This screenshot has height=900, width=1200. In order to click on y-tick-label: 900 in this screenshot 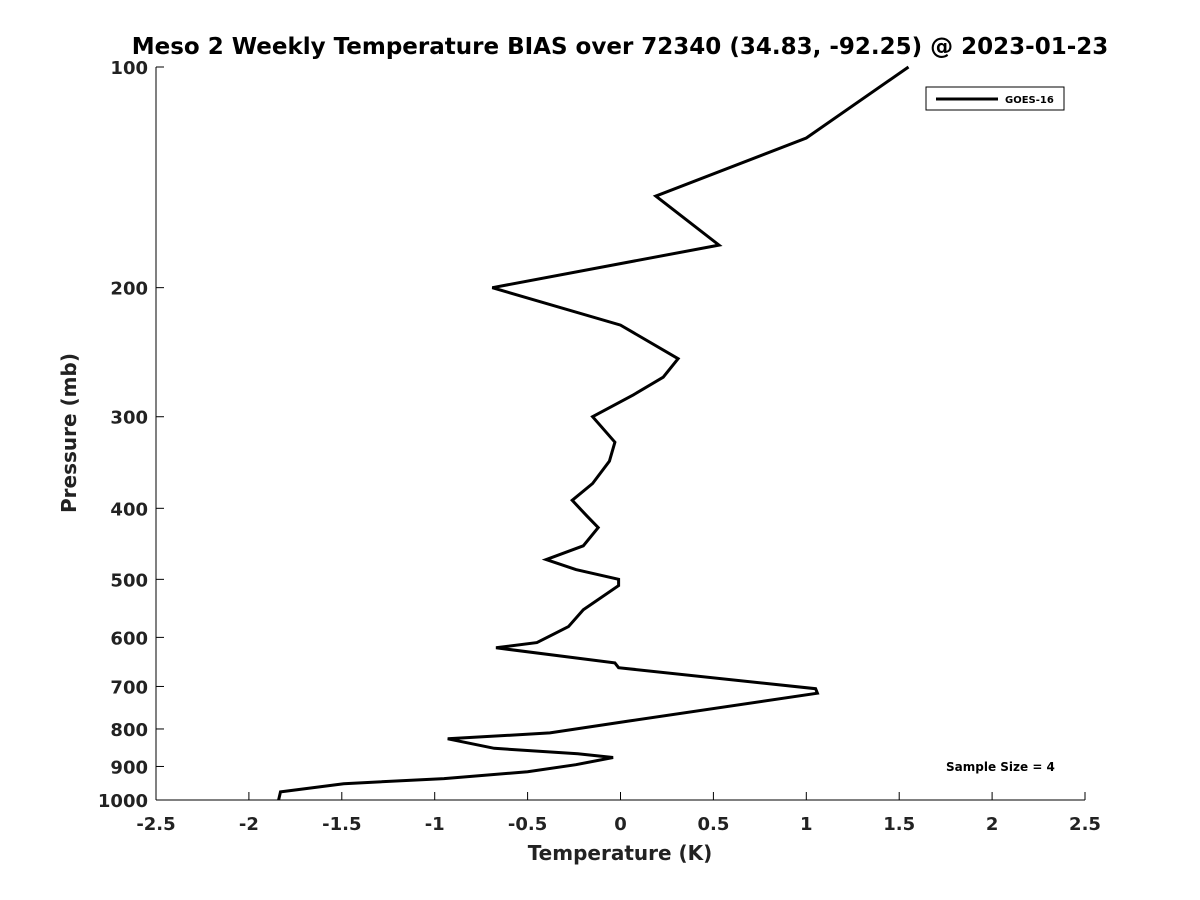, I will do `click(129, 767)`.